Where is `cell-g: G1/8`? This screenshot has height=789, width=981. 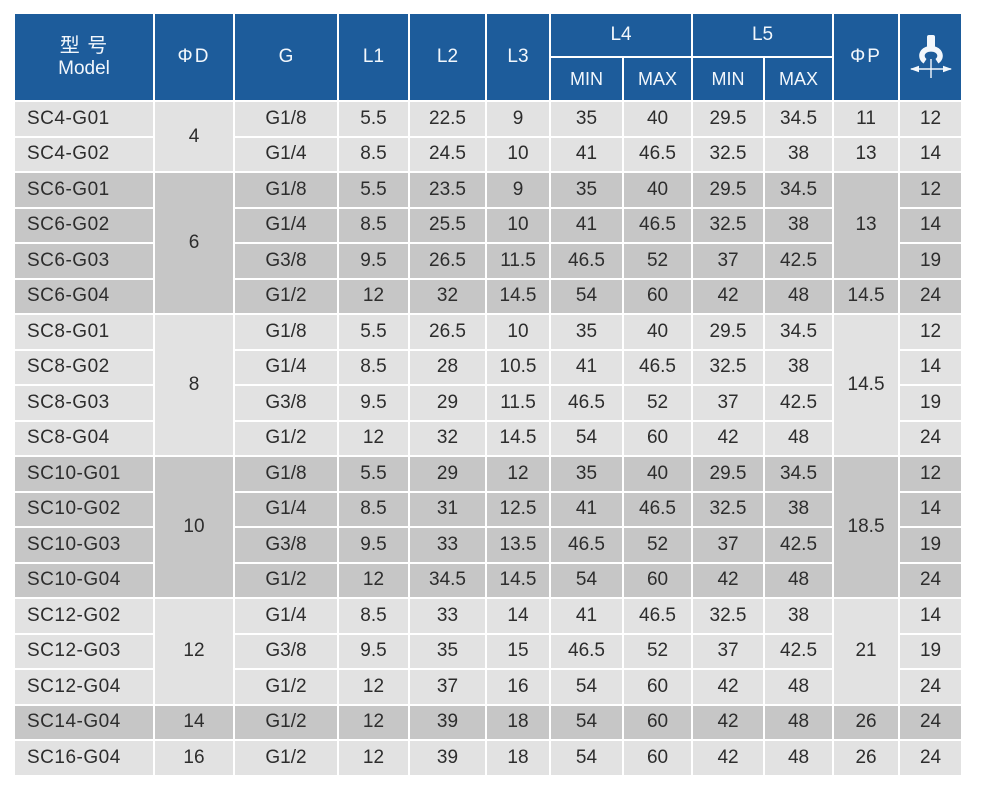 cell-g: G1/8 is located at coordinates (286, 119).